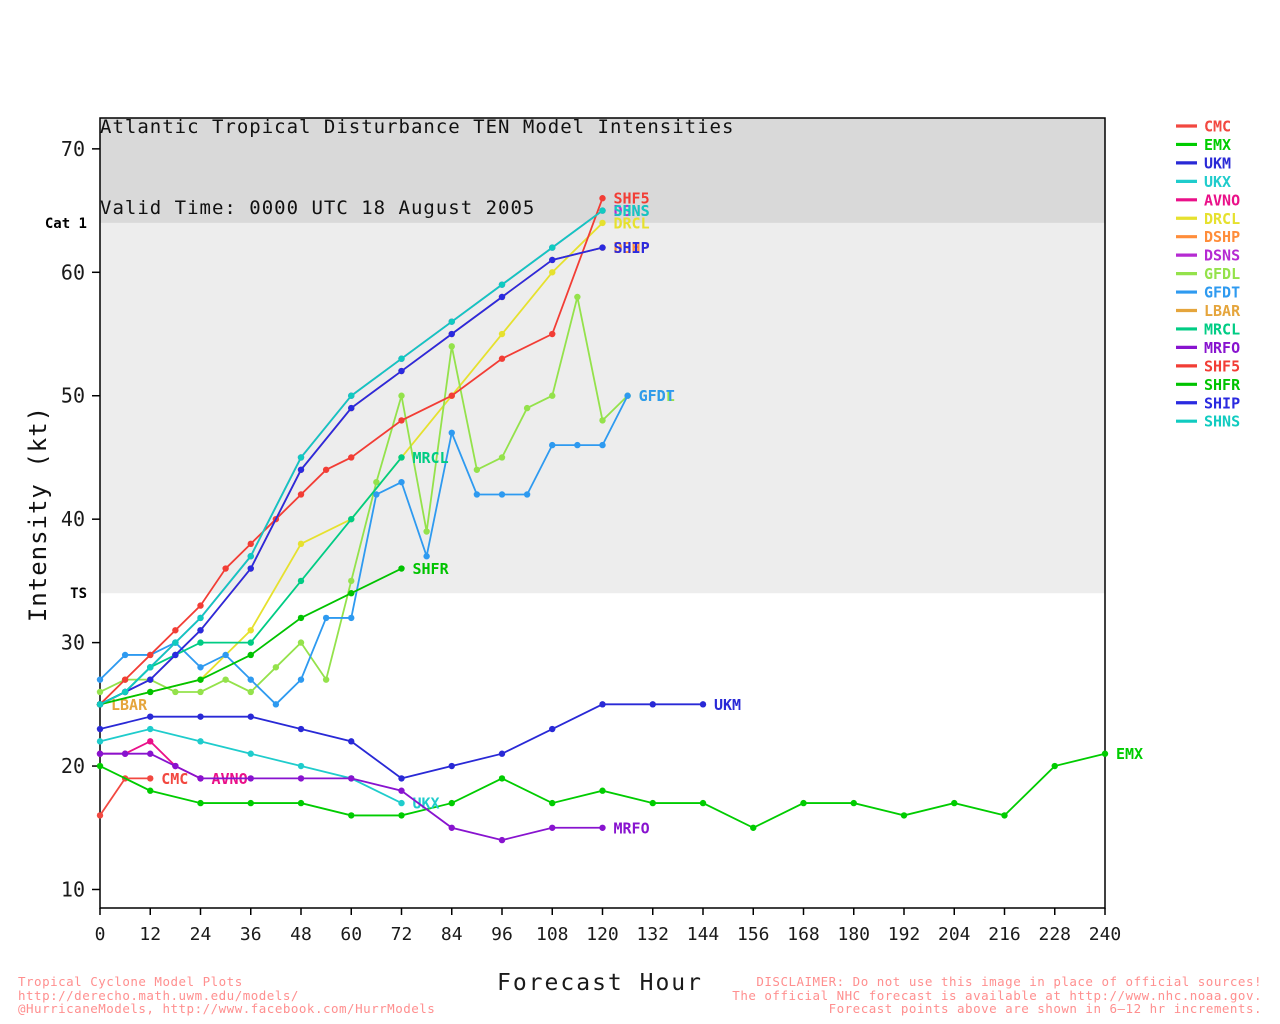 The width and height of the screenshot is (1280, 1024). What do you see at coordinates (904, 934) in the screenshot?
I see `x-tick-label: 192` at bounding box center [904, 934].